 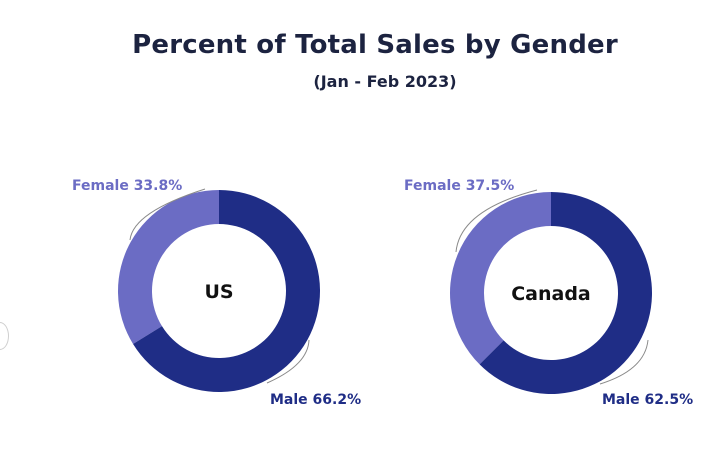 I want to click on center-label-us: US, so click(x=218, y=292).